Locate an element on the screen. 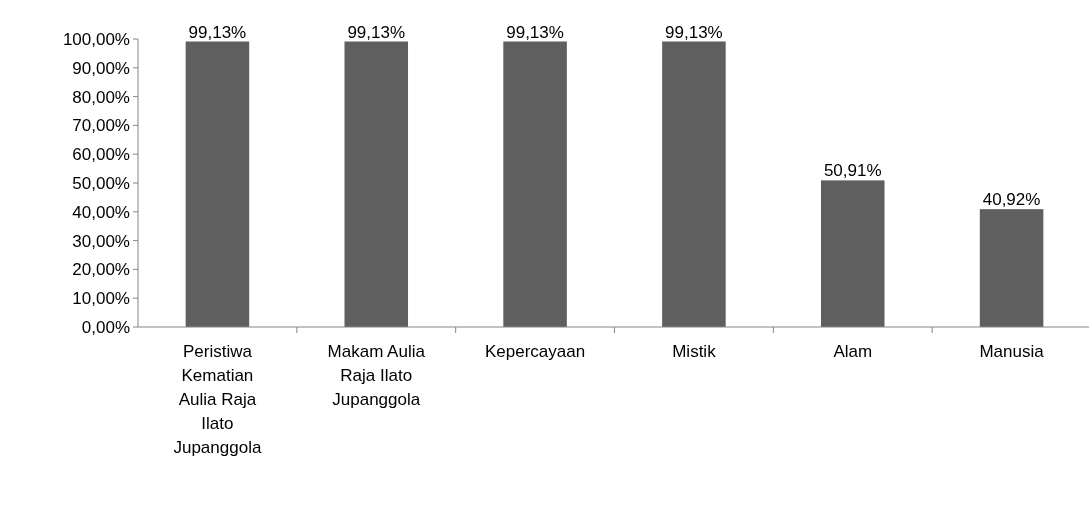 Image resolution: width=1089 pixels, height=510 pixels. y-tick-label: 10,00% is located at coordinates (101, 299).